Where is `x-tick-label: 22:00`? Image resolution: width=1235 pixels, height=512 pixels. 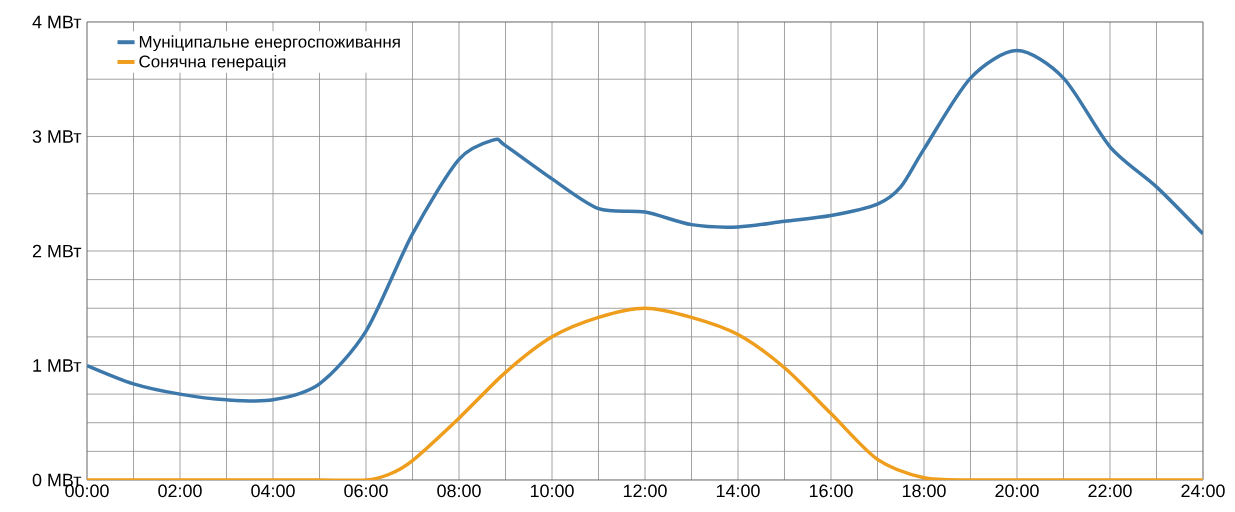 x-tick-label: 22:00 is located at coordinates (1110, 491).